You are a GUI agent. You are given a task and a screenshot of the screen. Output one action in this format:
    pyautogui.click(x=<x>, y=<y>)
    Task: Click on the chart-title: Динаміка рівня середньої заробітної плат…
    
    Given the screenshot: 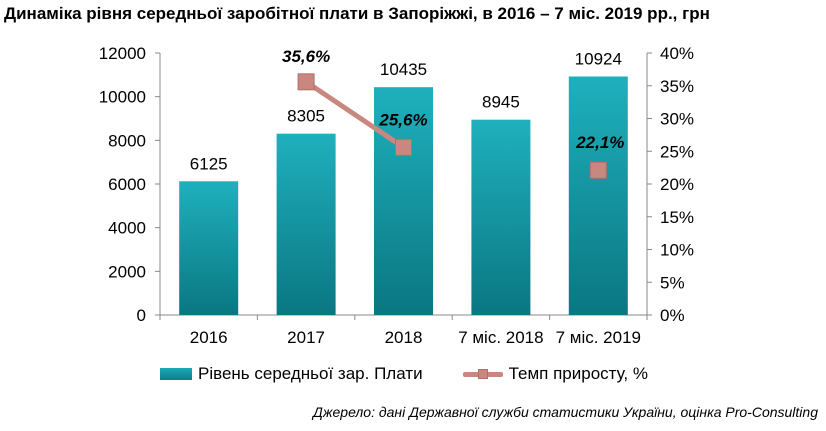 What is the action you would take?
    pyautogui.click(x=357, y=13)
    